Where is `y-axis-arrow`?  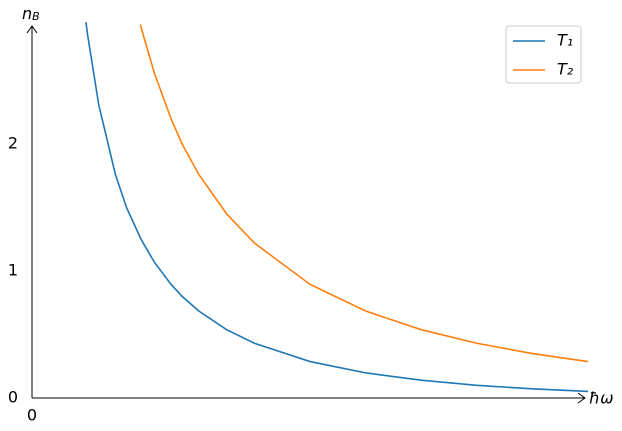
y-axis-arrow is located at coordinates (32, 29).